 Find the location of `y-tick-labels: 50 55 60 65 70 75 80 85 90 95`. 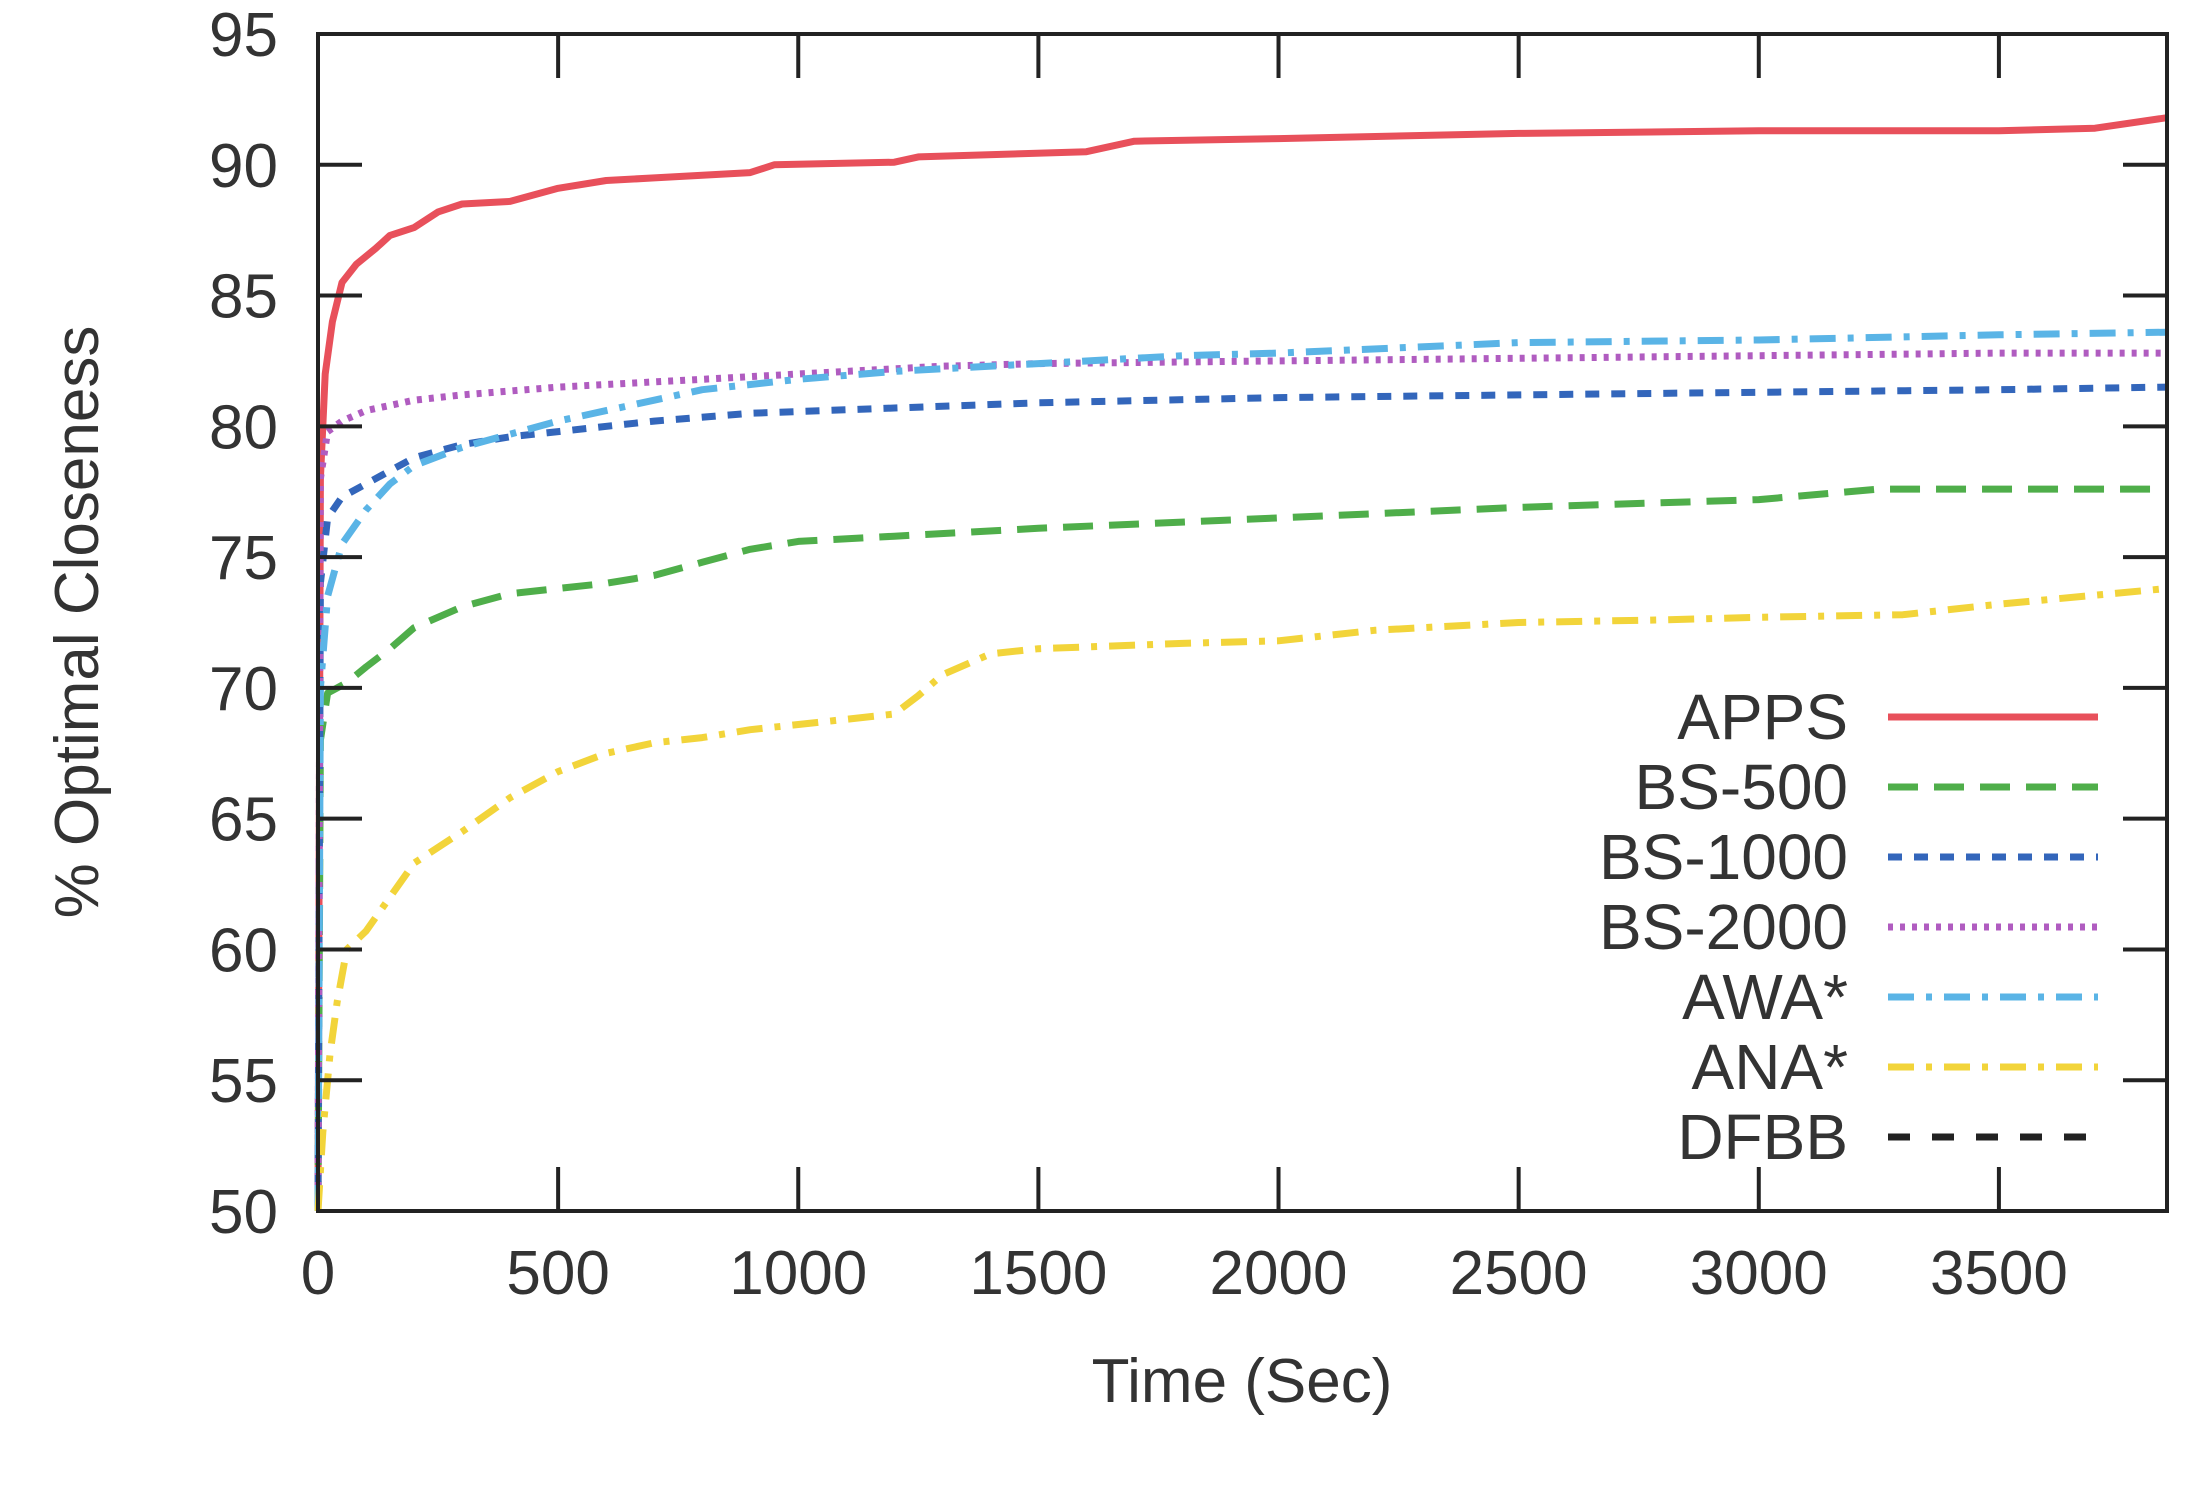

y-tick-labels: 50 55 60 65 70 75 80 85 90 95 is located at coordinates (243, 624).